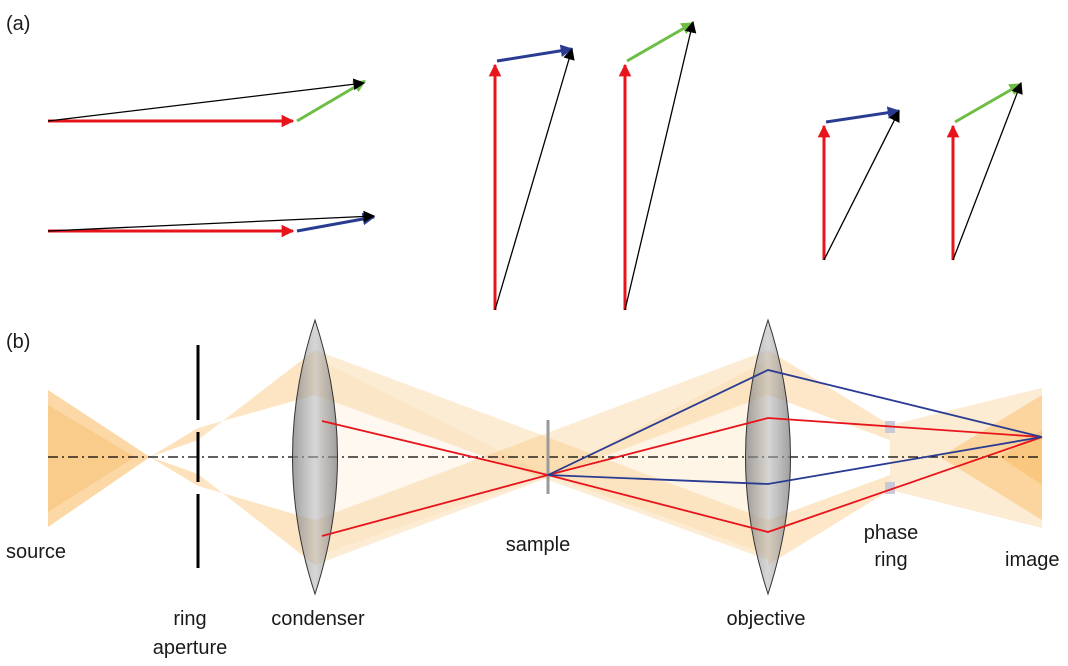  I want to click on label-phase: phase, so click(891, 533).